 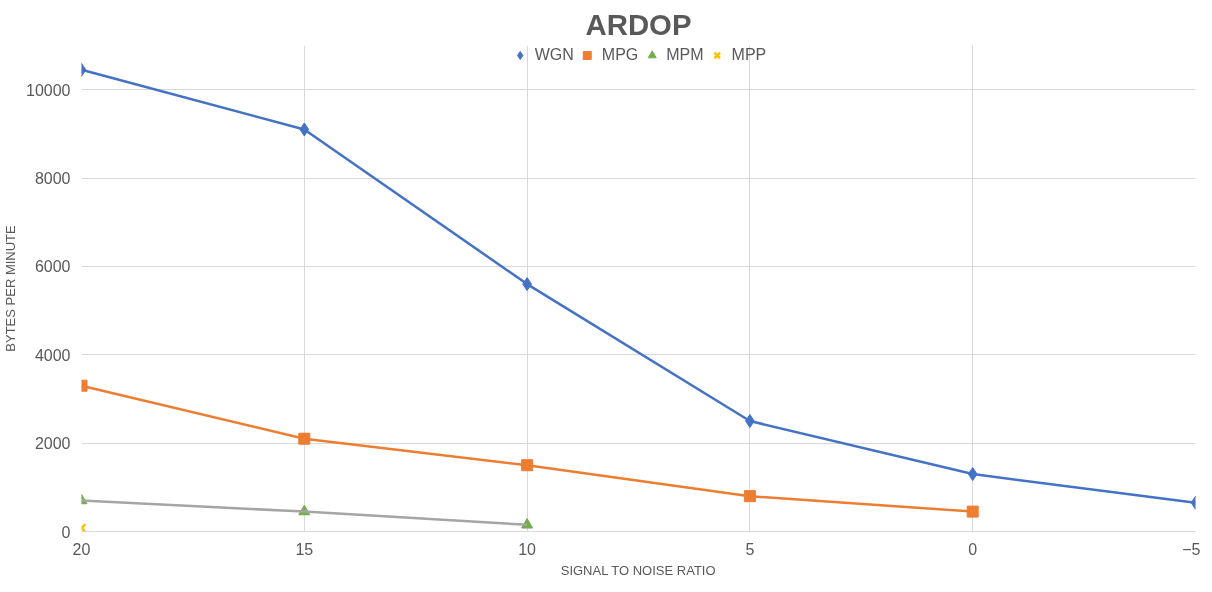 I want to click on legend-label: MPG, so click(x=620, y=55).